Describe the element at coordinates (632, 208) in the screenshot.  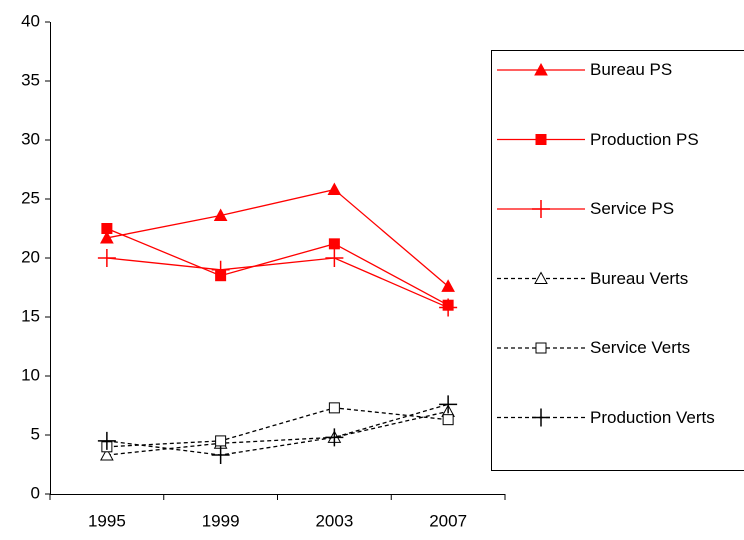
I see `legend-label: Service PS` at that location.